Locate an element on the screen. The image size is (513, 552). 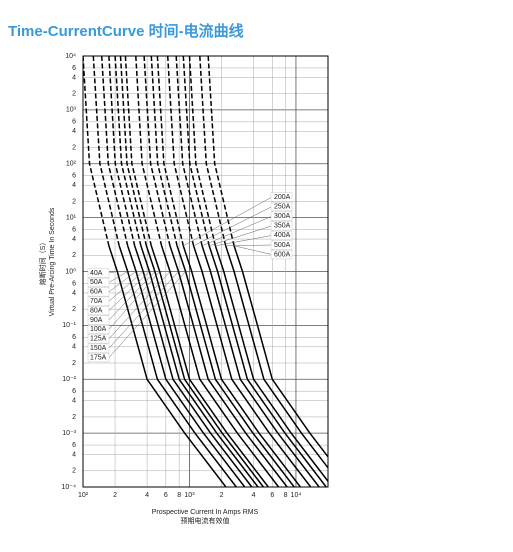
y-tick-label: 10³ is located at coordinates (71, 110).